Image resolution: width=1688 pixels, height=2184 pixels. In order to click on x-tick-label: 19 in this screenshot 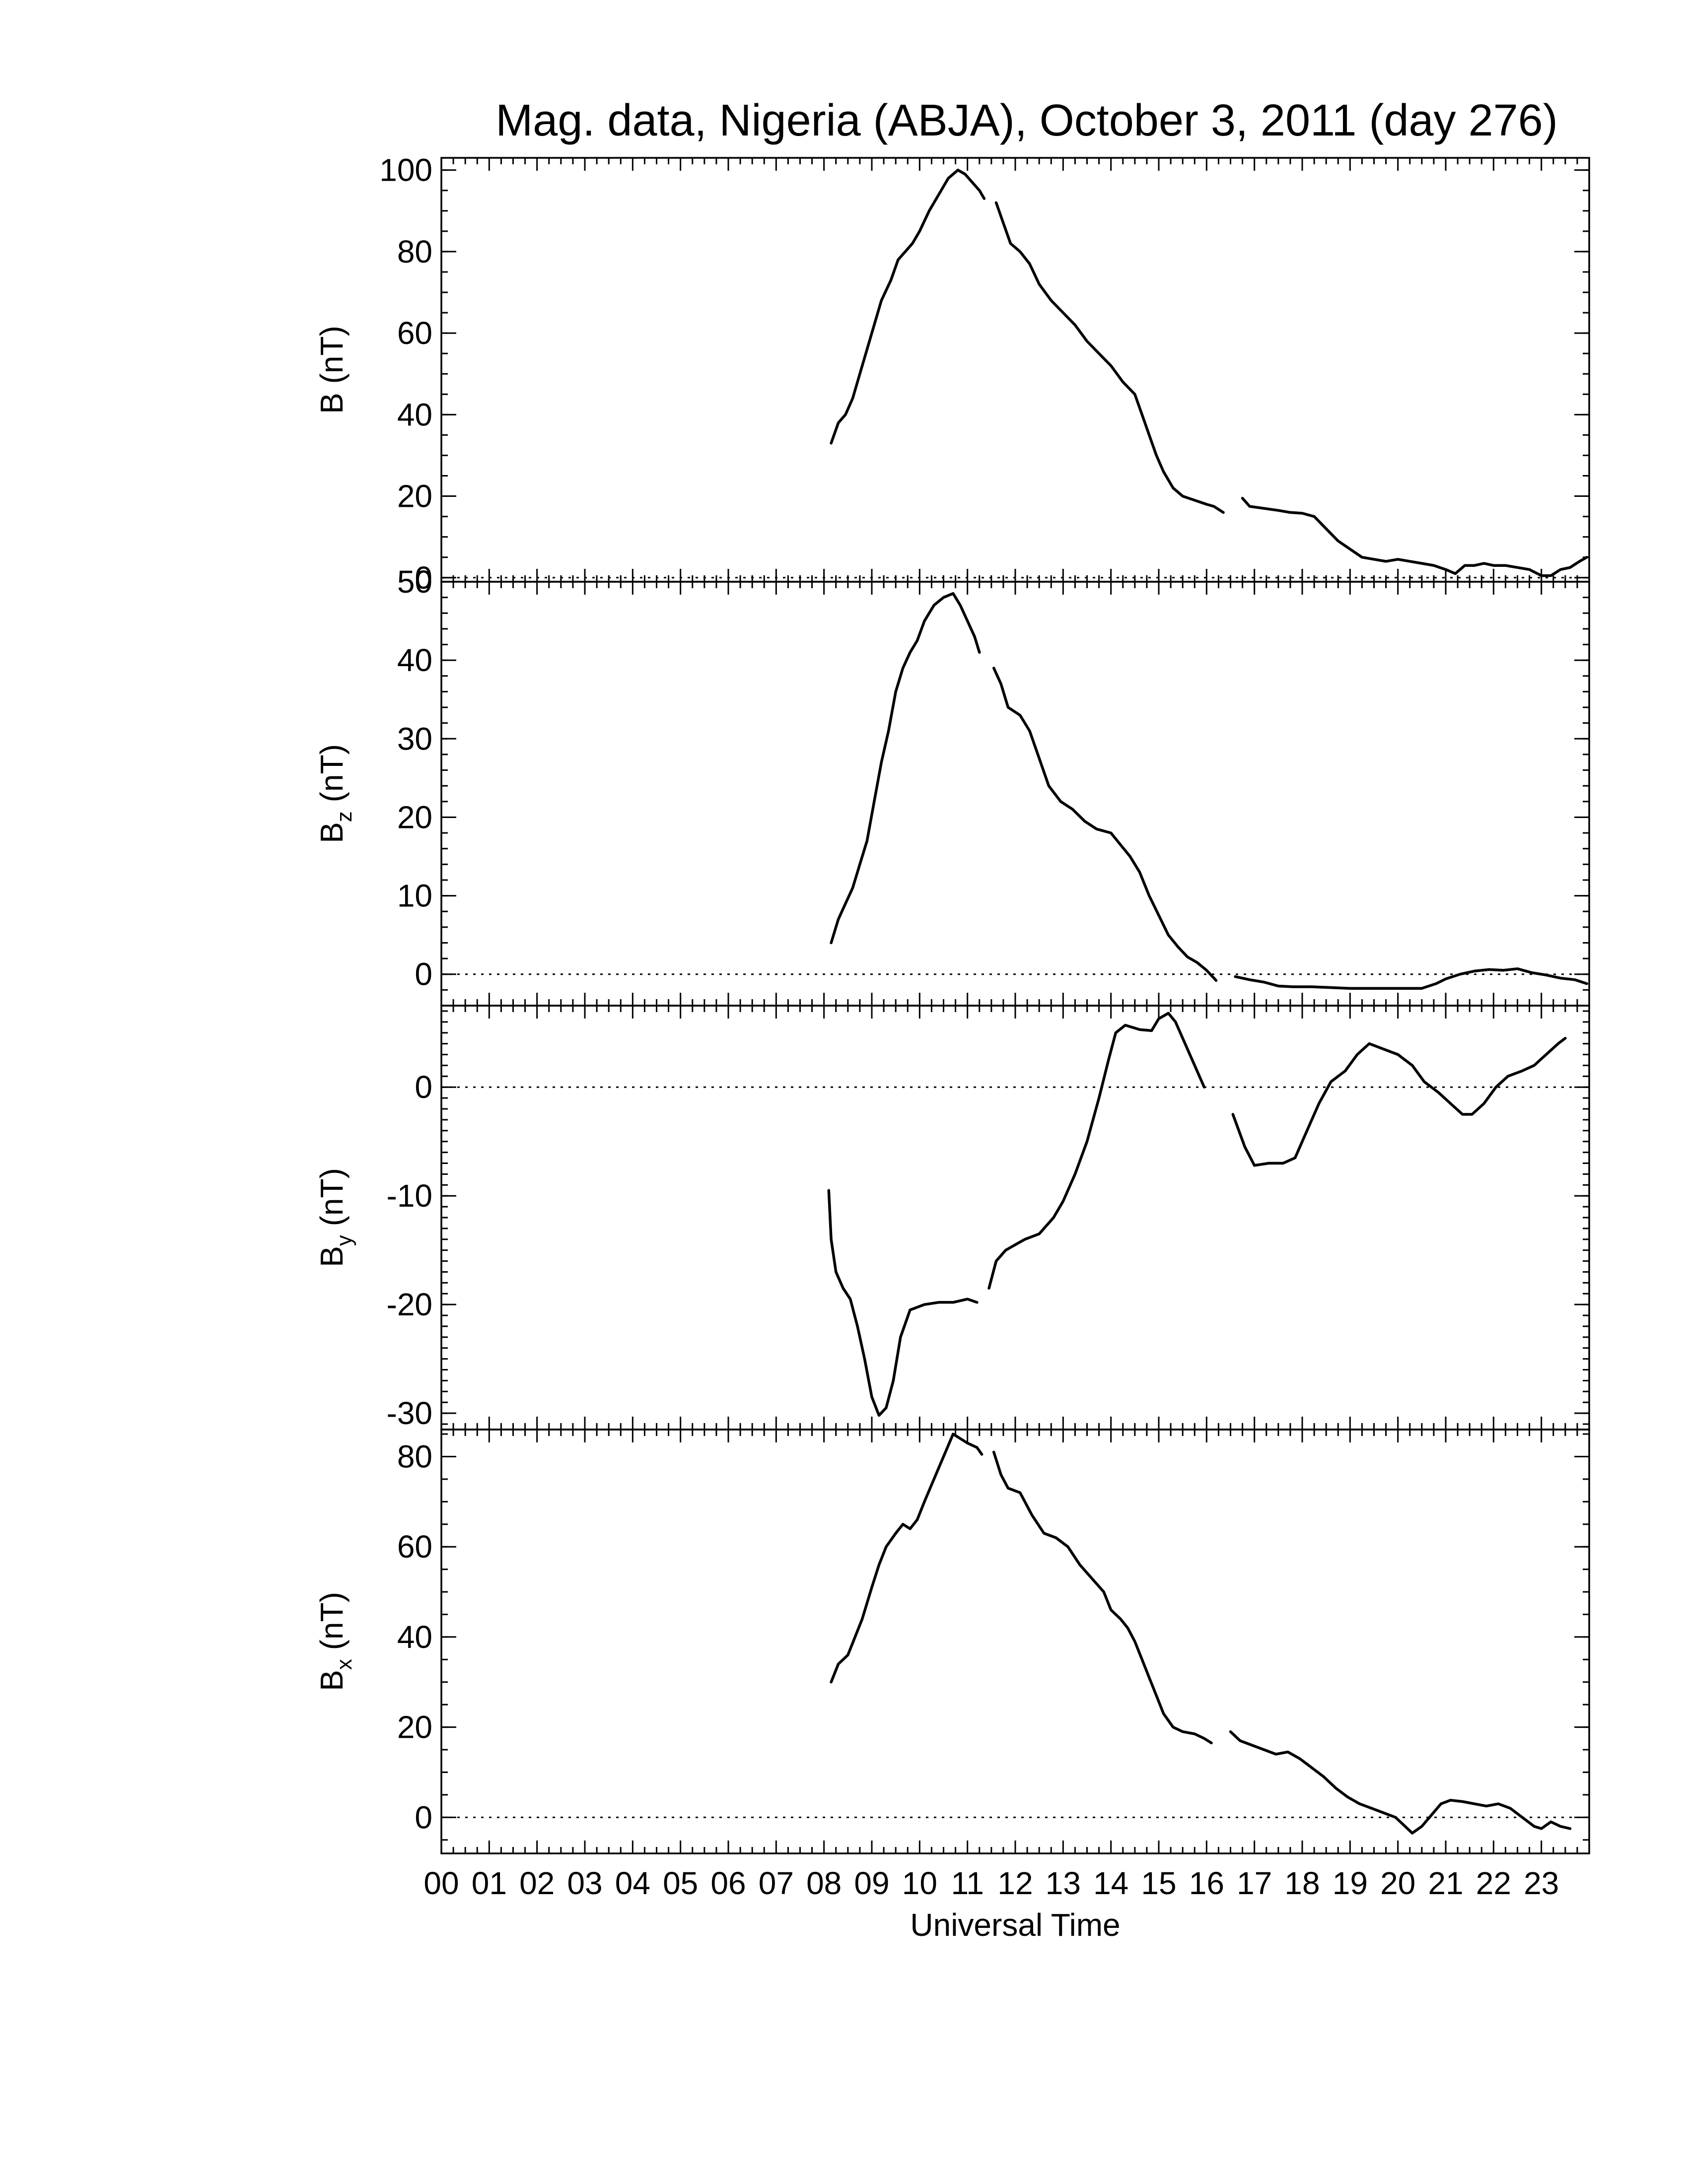, I will do `click(1350, 1883)`.